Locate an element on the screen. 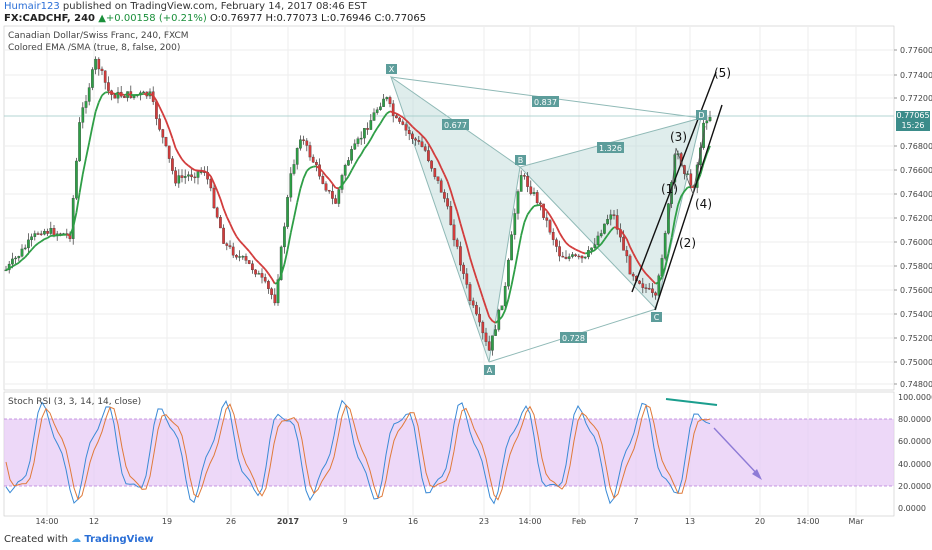 This screenshot has width=932, height=550. footer-created: Created with is located at coordinates (36, 539).